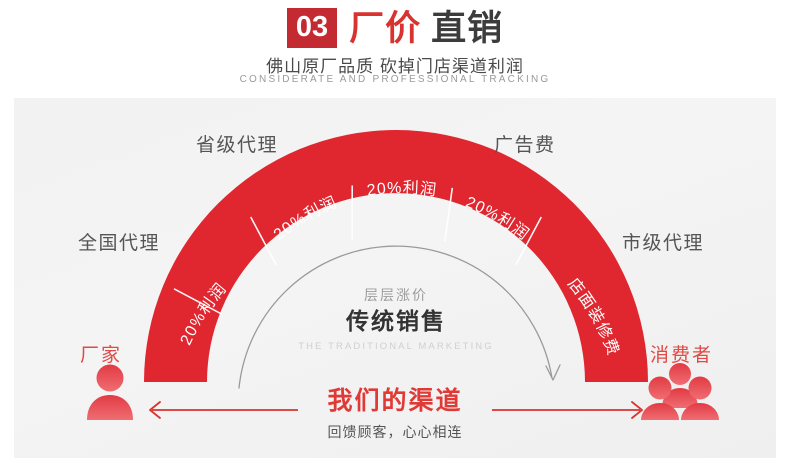  I want to click on page-title-dark: 直销, so click(467, 28).